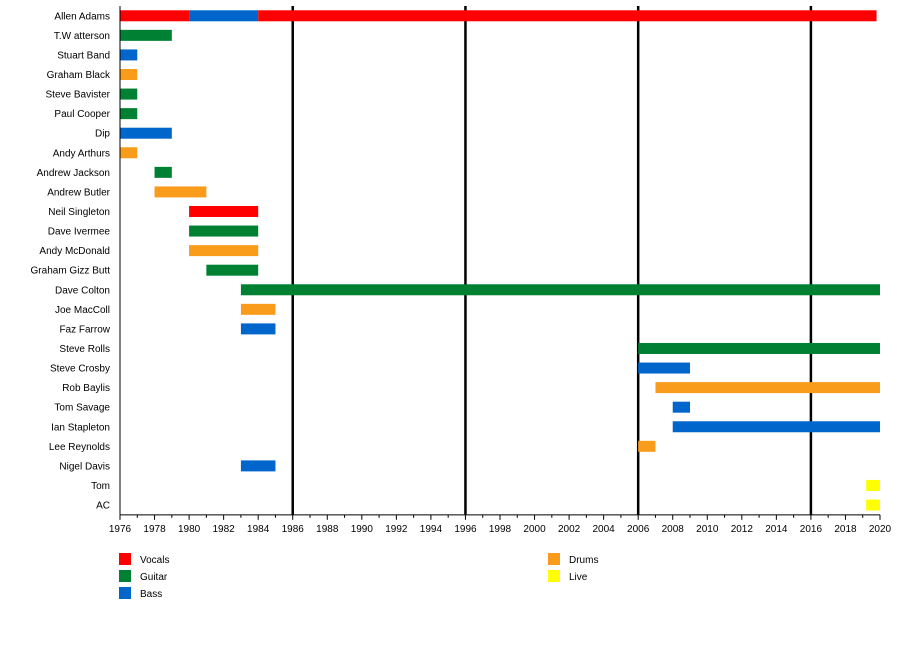  I want to click on x-tick-label-2008: 2008, so click(673, 529).